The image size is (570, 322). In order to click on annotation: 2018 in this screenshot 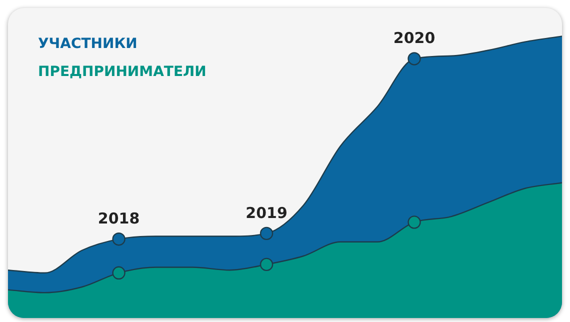, I will do `click(119, 218)`.